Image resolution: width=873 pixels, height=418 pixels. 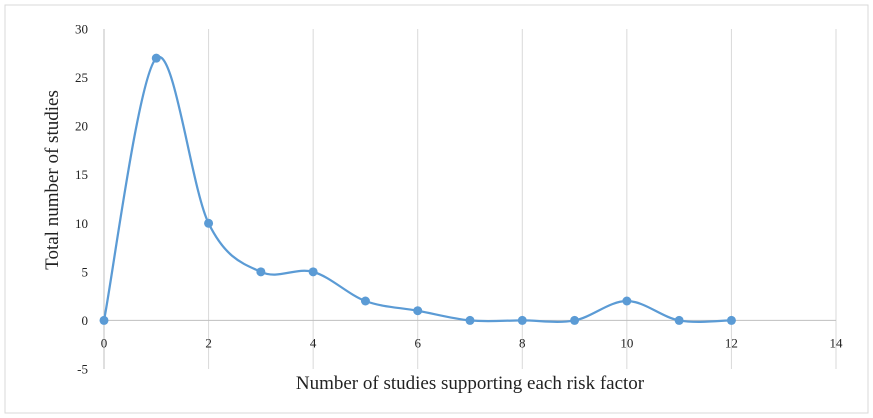 What do you see at coordinates (837, 342) in the screenshot?
I see `x-tick-label: 14` at bounding box center [837, 342].